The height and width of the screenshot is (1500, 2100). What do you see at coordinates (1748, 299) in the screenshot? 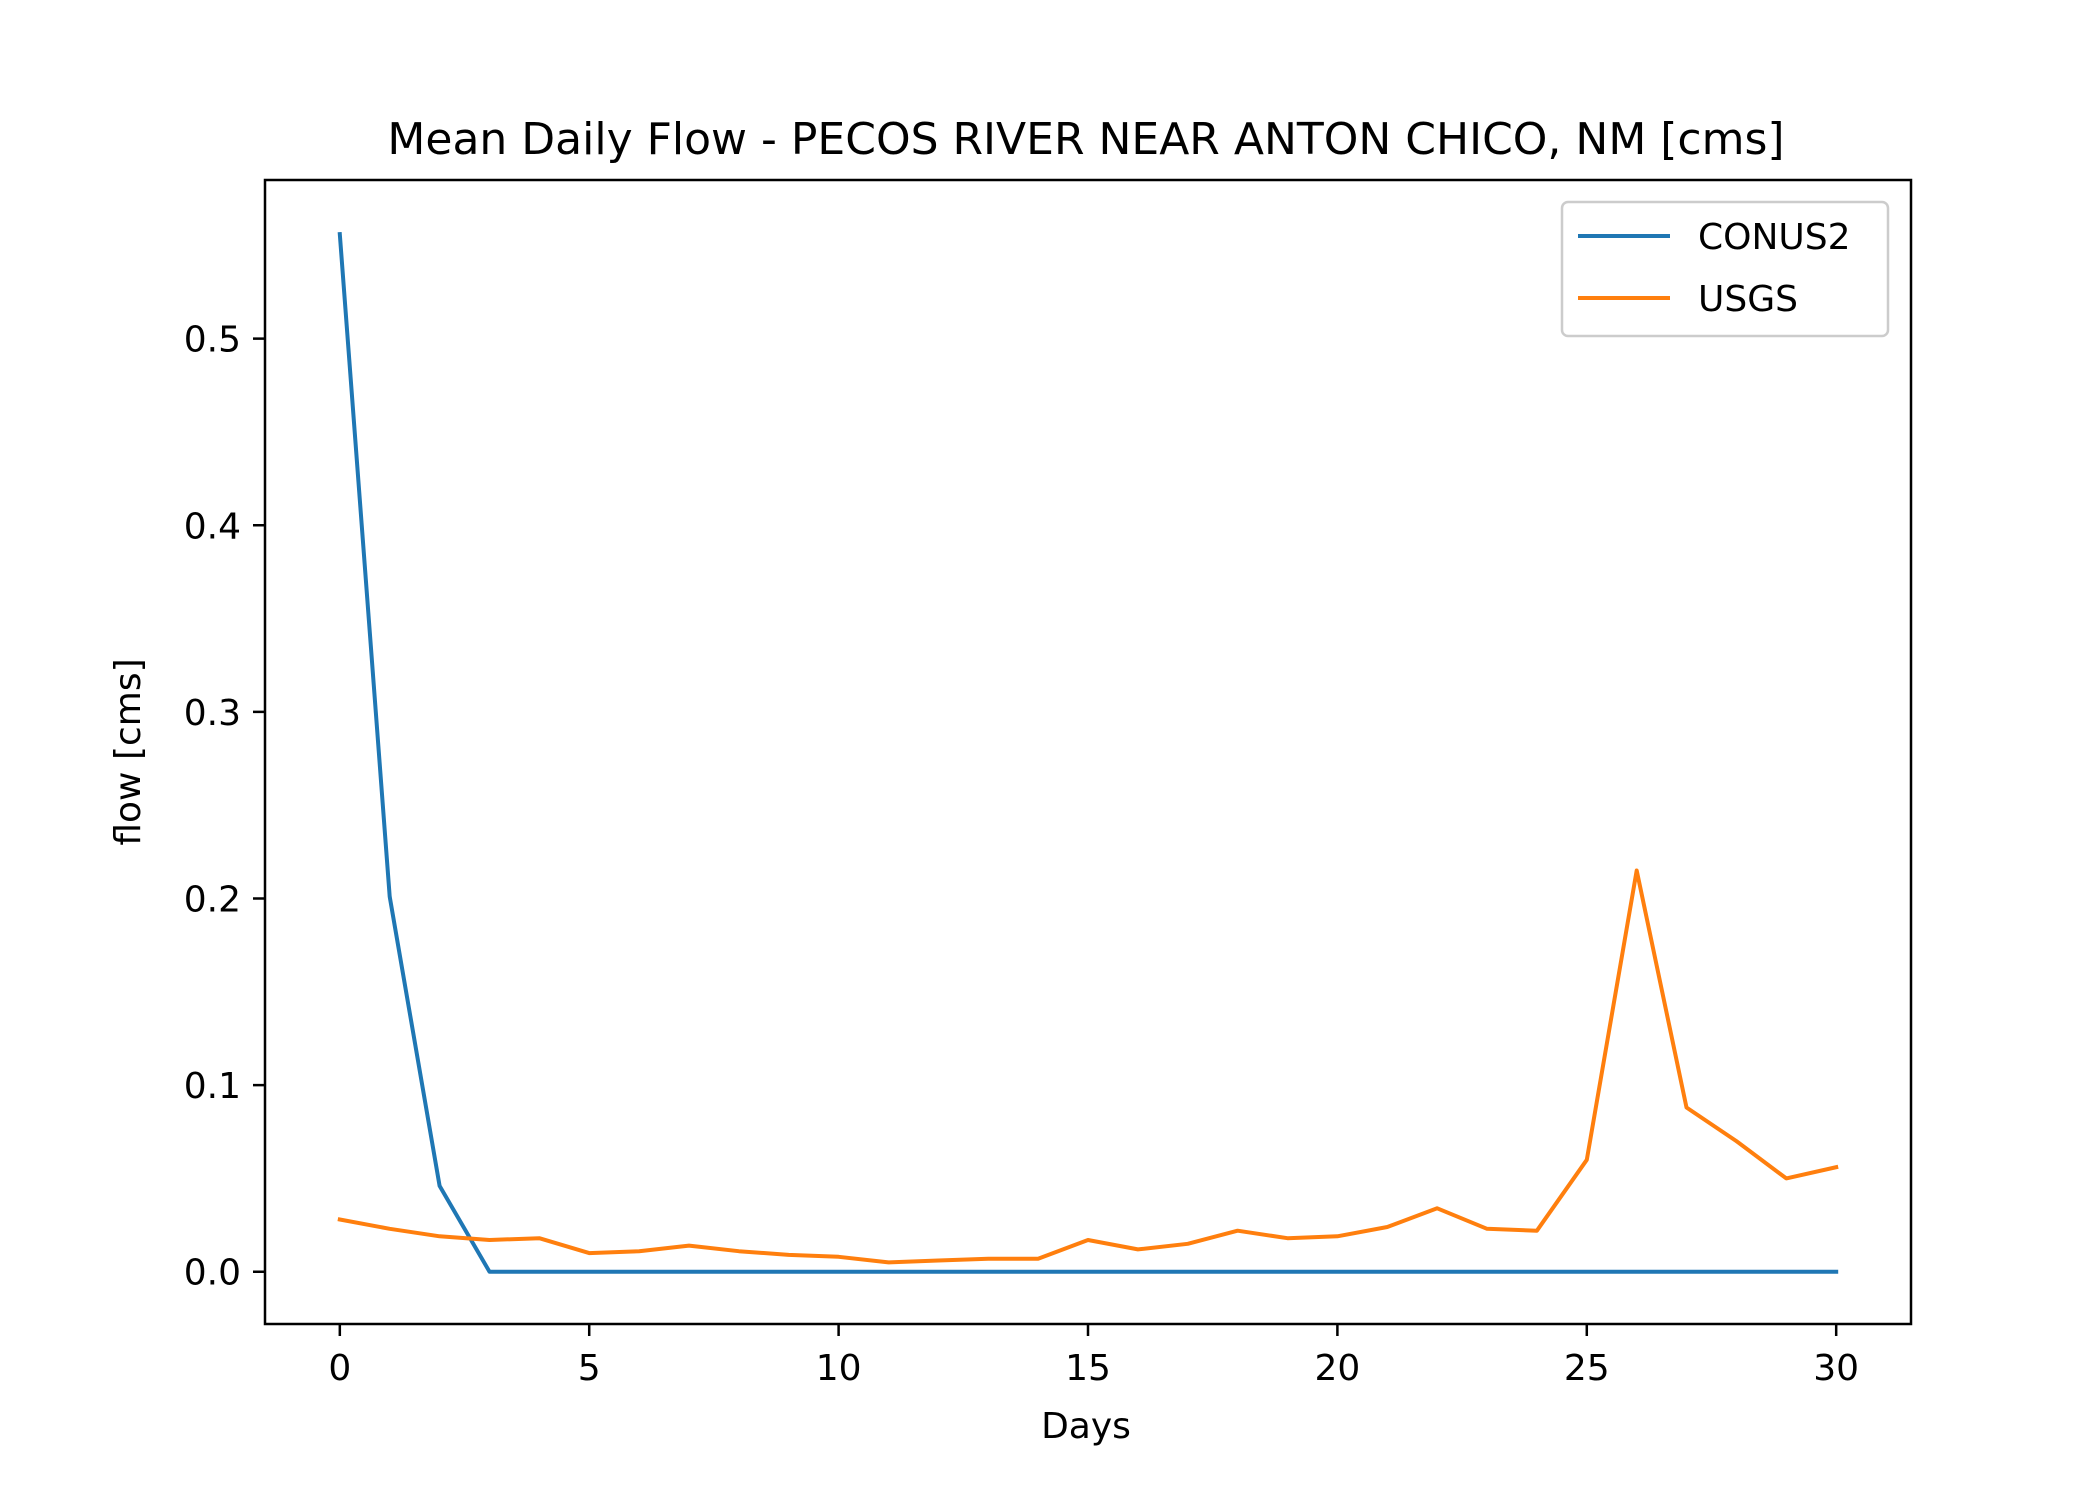
I see `legend-label-usgs: USGS` at bounding box center [1748, 299].